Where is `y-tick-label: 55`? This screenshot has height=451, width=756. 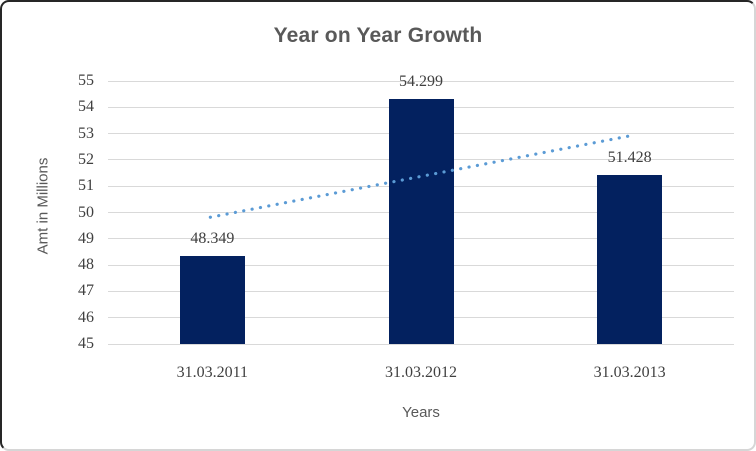 y-tick-label: 55 is located at coordinates (86, 80).